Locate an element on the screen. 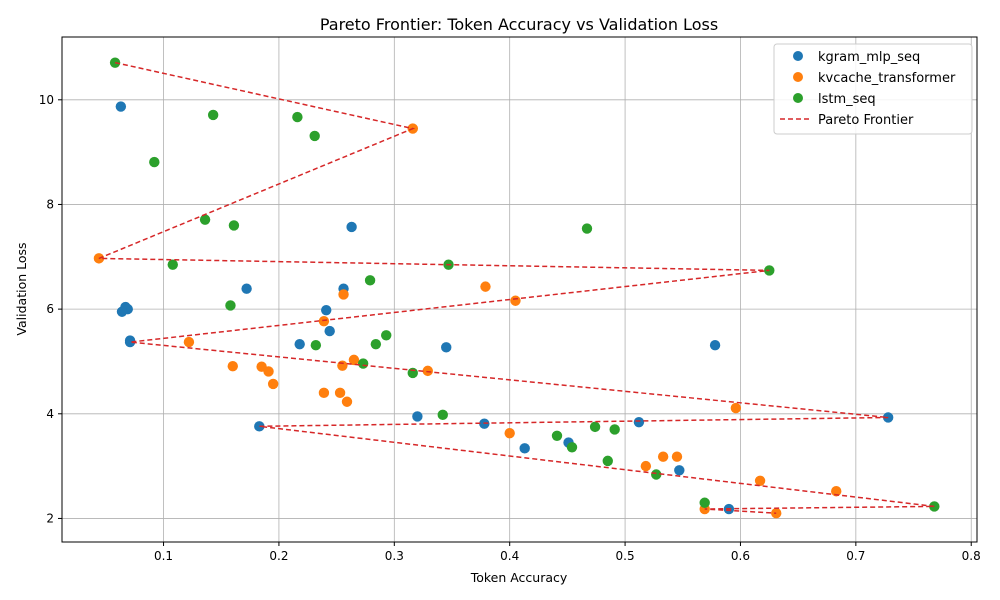  x-axis-label: Token Accuracy is located at coordinates (519, 577).